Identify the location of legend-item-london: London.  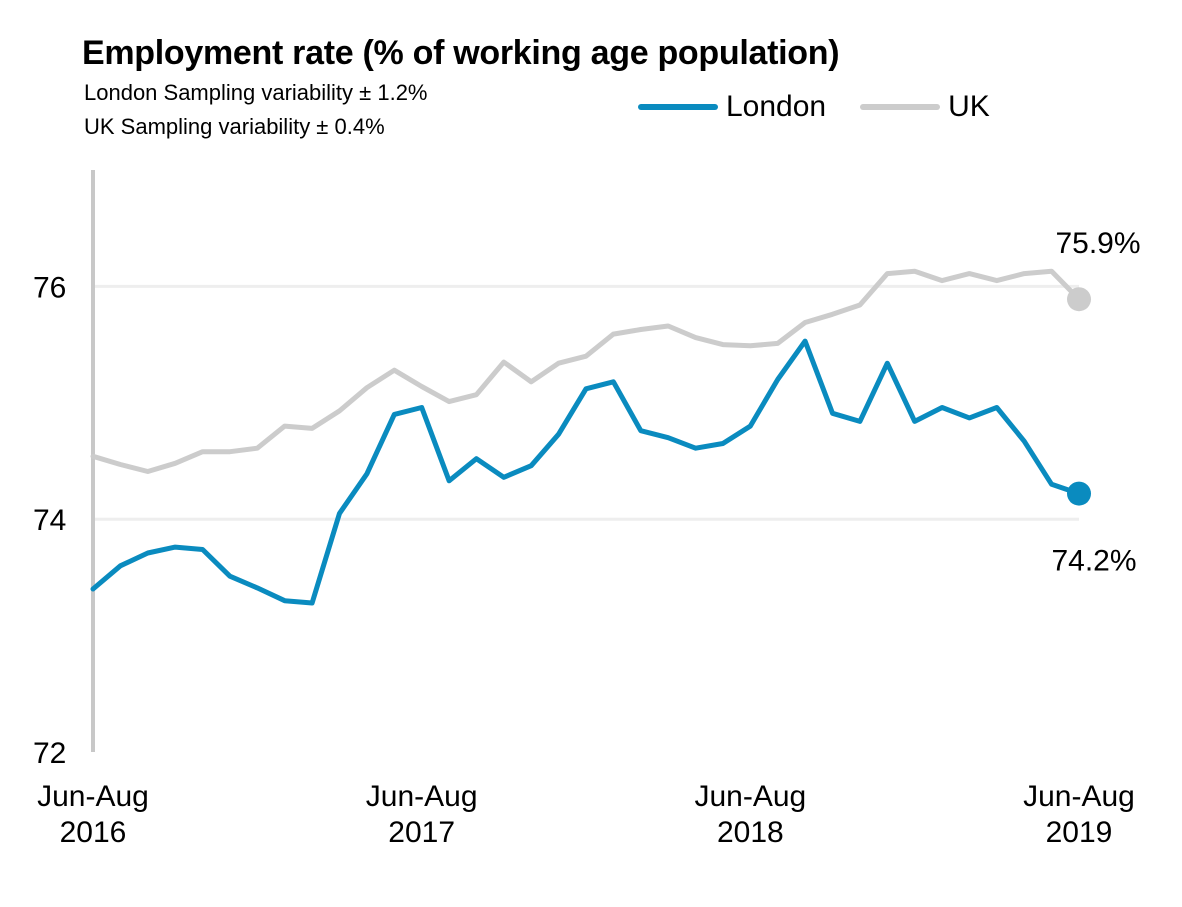
(732, 107).